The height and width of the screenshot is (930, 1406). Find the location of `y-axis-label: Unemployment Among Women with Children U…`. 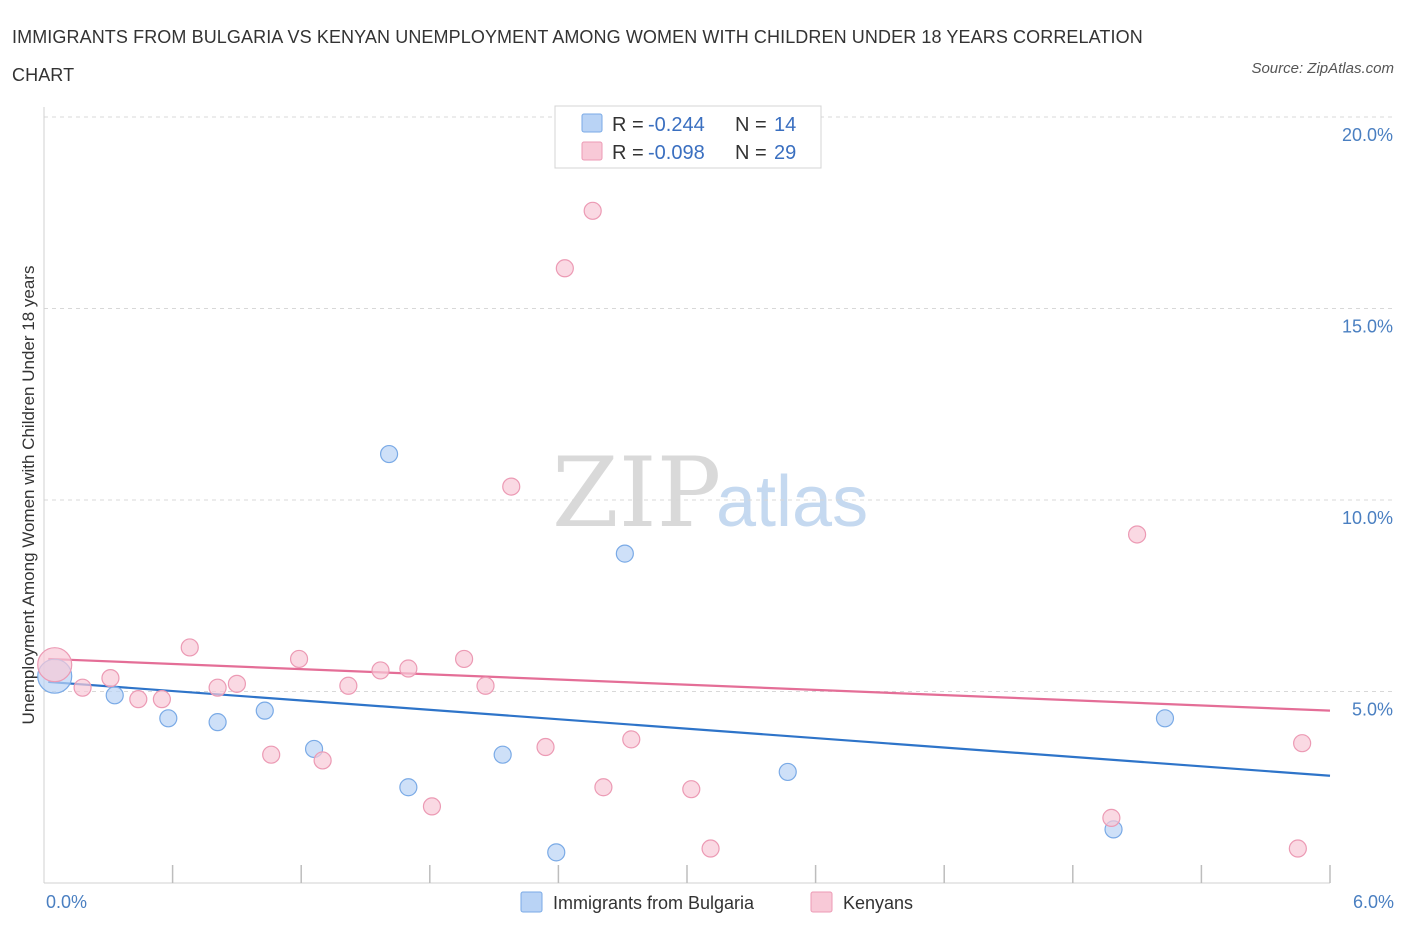

y-axis-label: Unemployment Among Women with Children U… is located at coordinates (28, 495).